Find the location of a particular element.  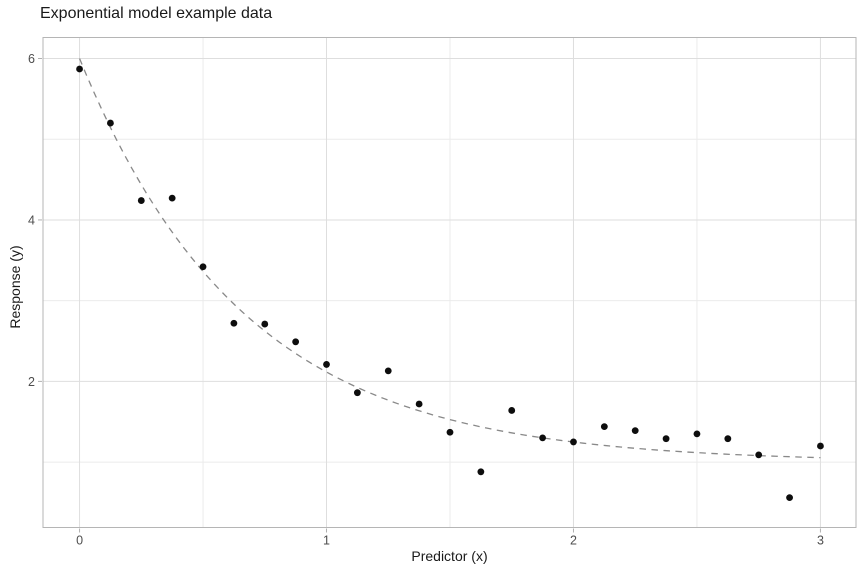

x-tick-label: 2 is located at coordinates (573, 541).